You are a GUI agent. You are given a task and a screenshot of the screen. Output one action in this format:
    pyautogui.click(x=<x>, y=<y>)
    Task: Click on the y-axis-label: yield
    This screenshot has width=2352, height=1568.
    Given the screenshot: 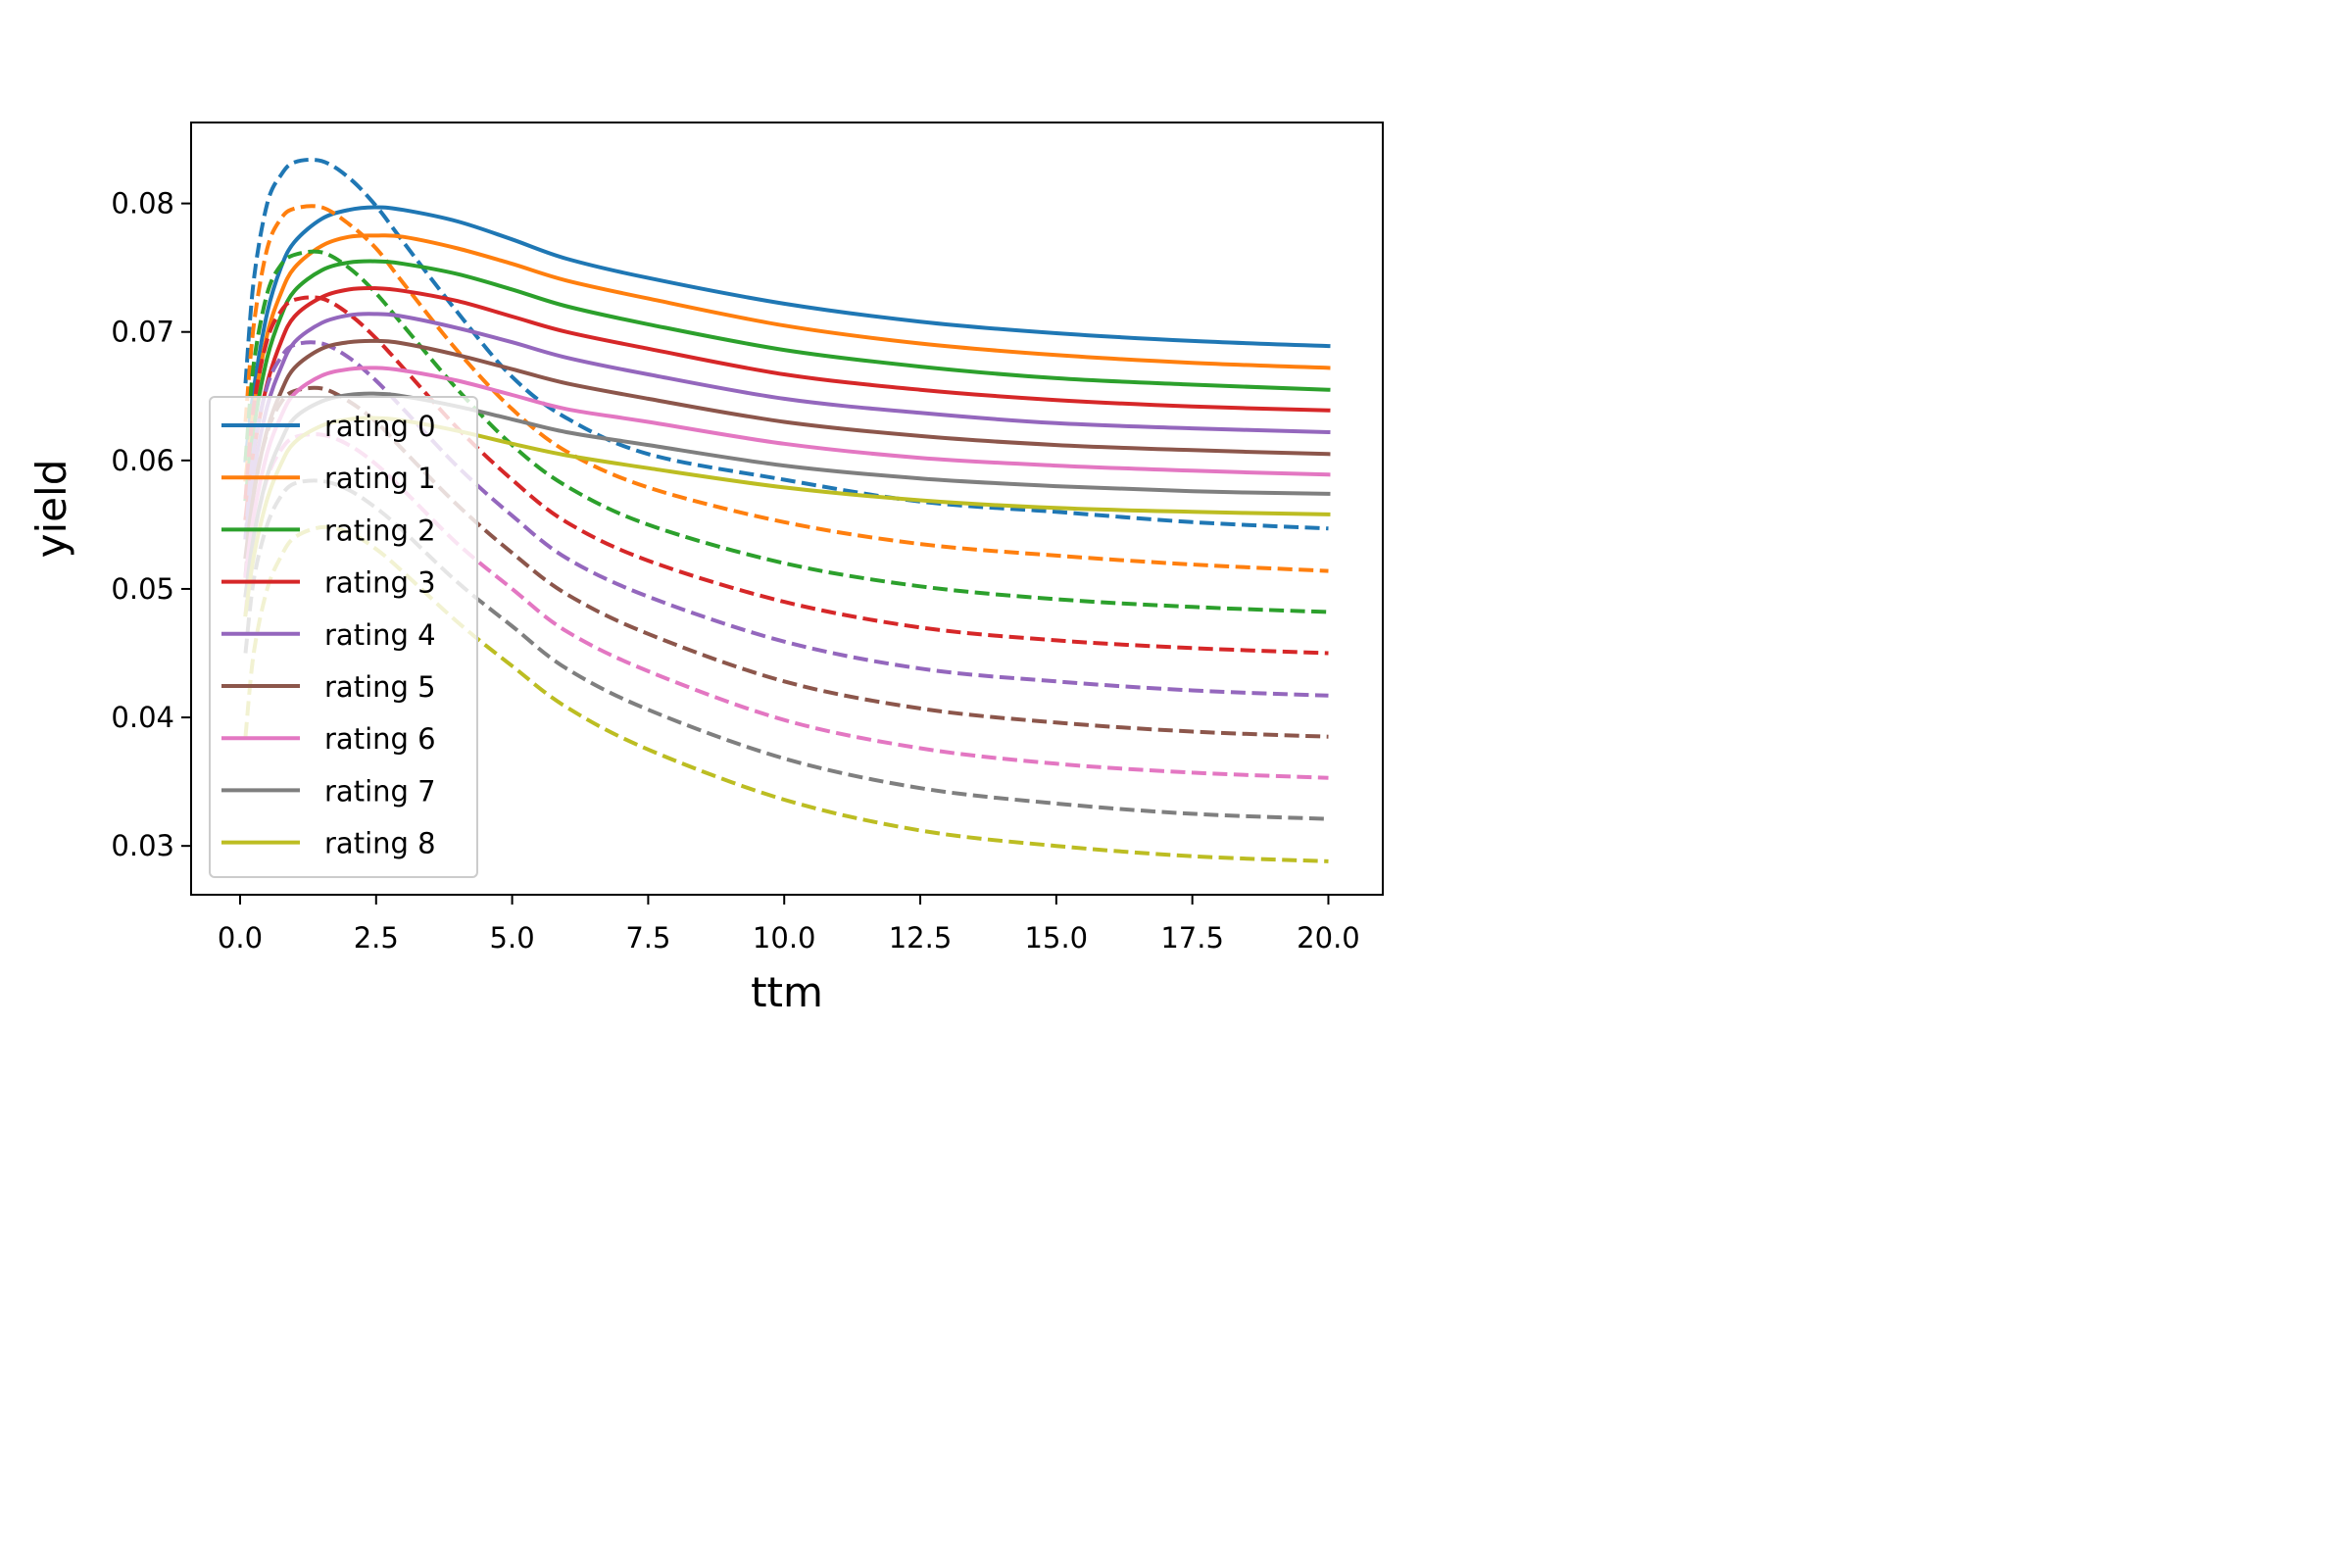 What is the action you would take?
    pyautogui.click(x=51, y=509)
    